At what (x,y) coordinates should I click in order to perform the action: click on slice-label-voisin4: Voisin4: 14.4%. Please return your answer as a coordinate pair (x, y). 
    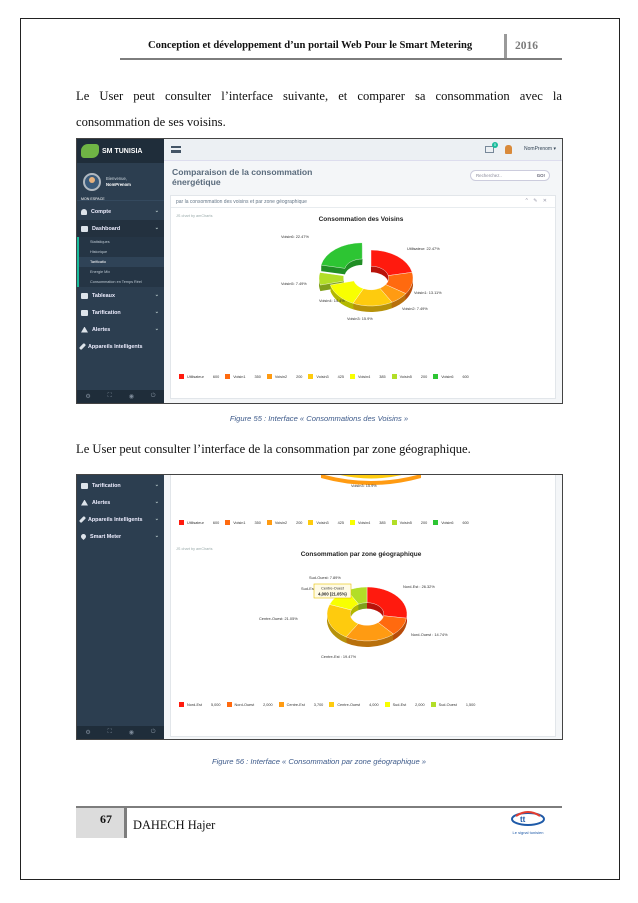
    Looking at the image, I should click on (332, 300).